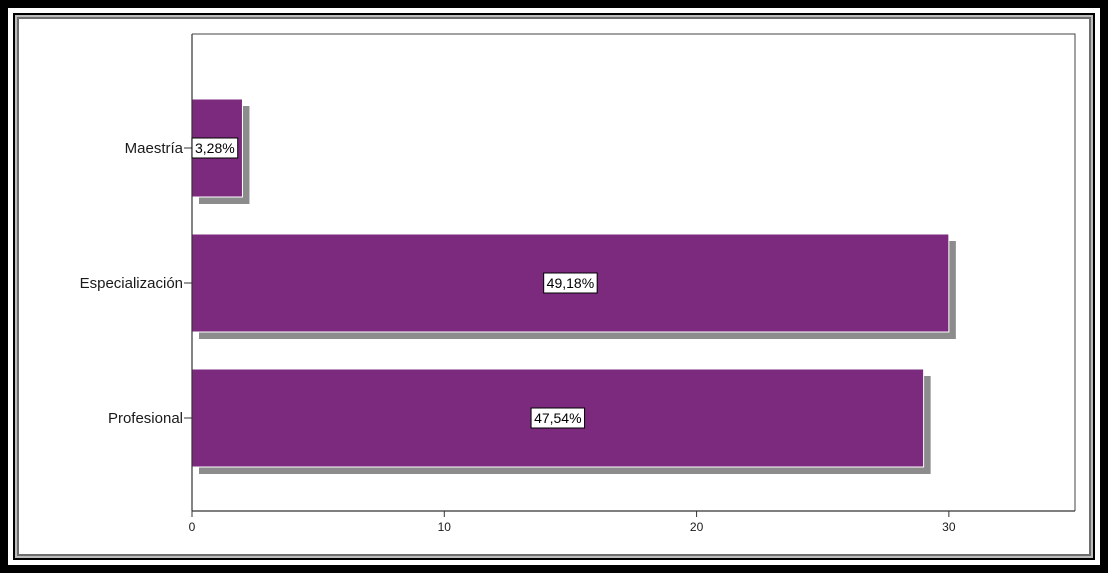 This screenshot has height=573, width=1108. I want to click on y-tick-label-especializacion: Especialización, so click(131, 283).